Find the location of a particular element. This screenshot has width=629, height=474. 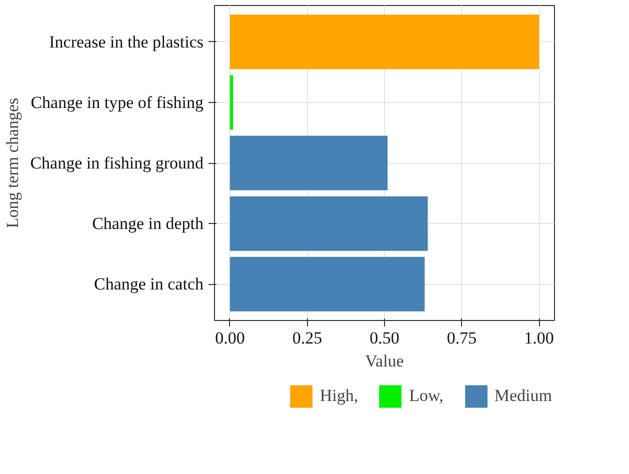

x-tick-label: 0.00 is located at coordinates (230, 338).